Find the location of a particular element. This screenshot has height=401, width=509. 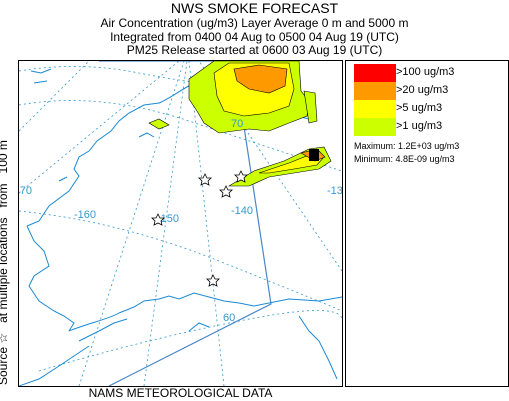

legend-label: >5 ug/m3 is located at coordinates (419, 108).